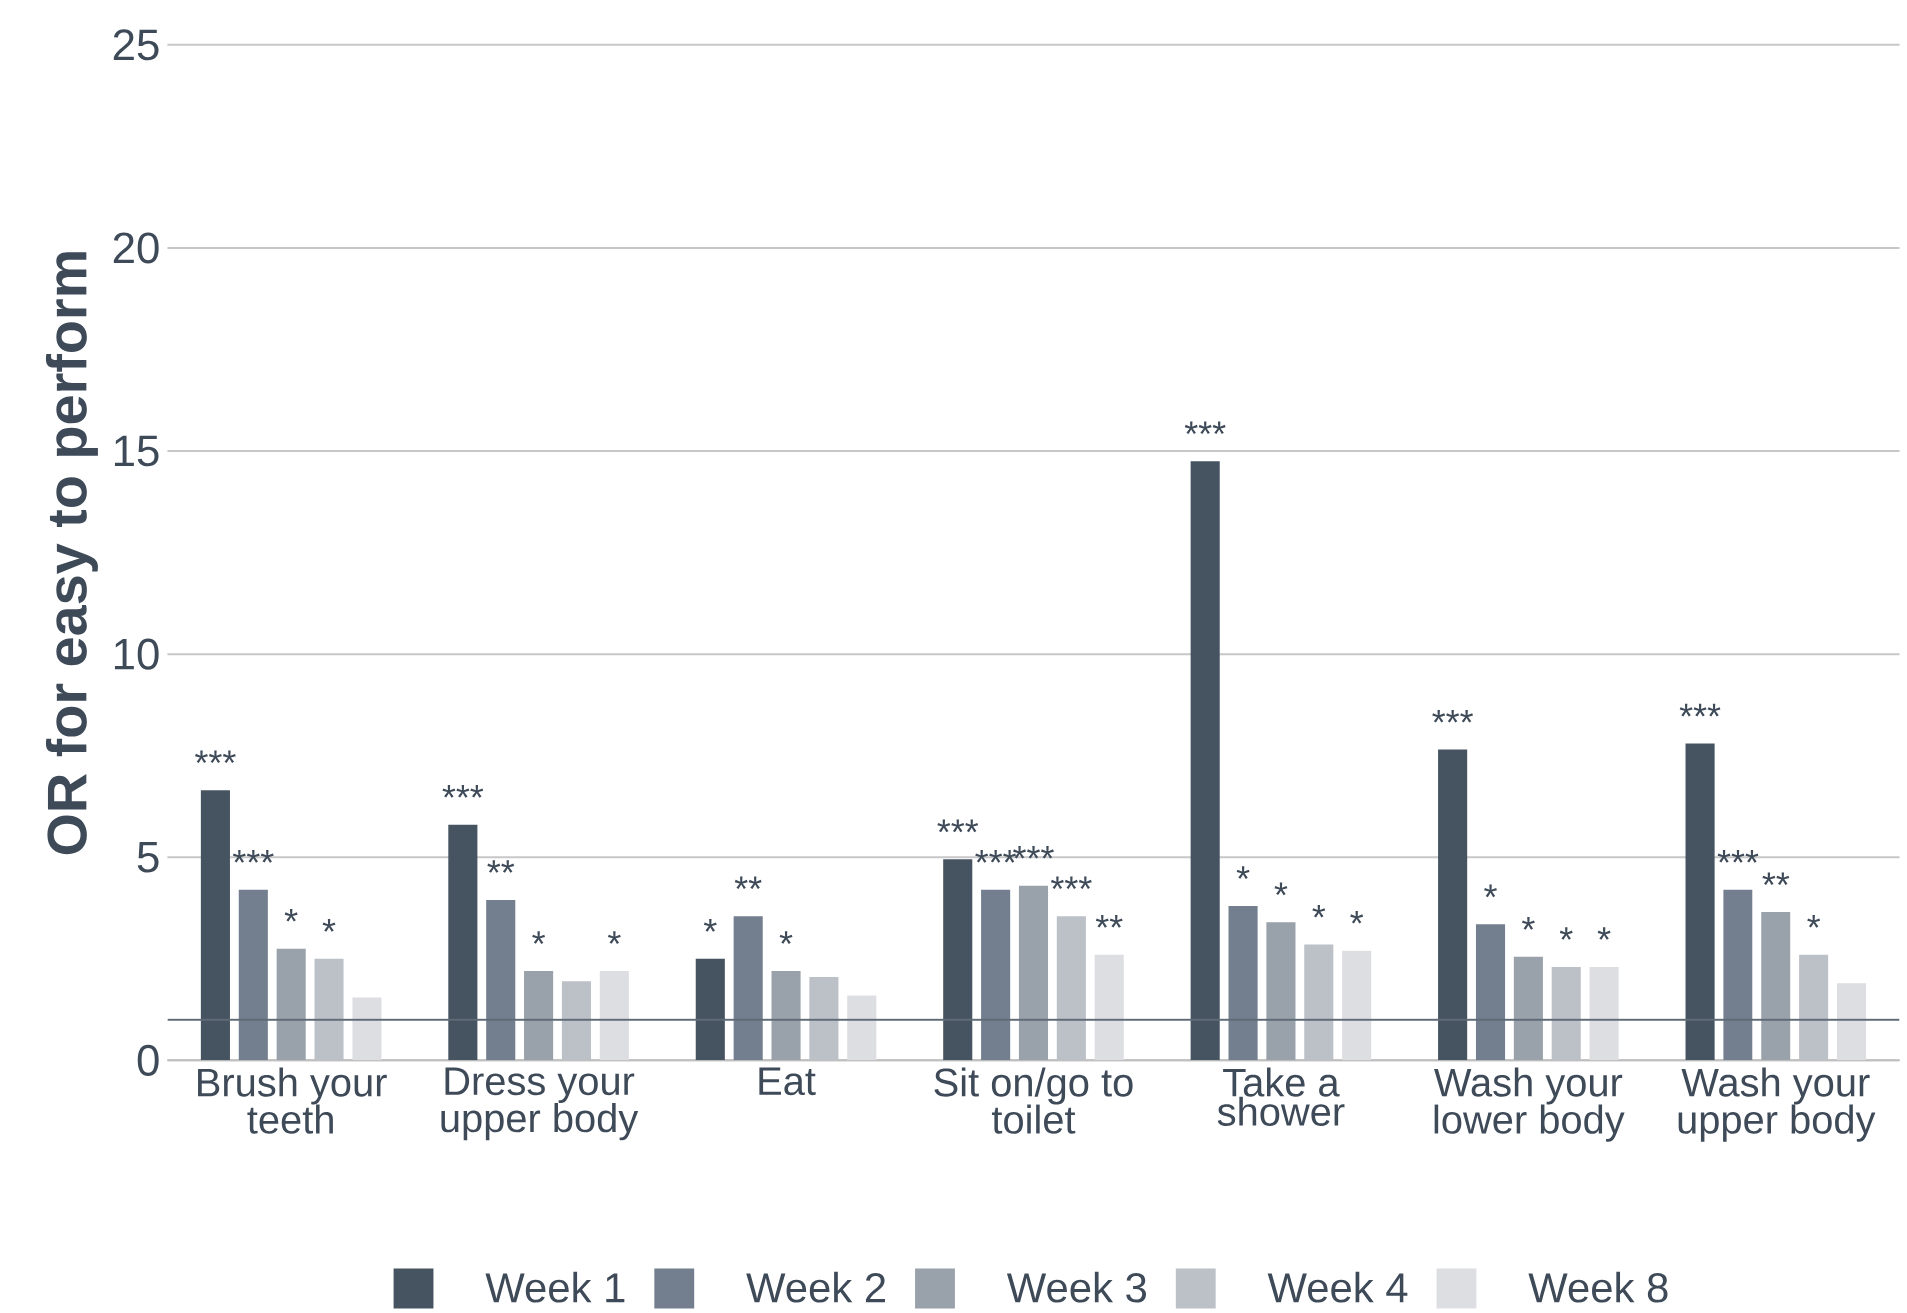 The image size is (1907, 1313). I want to click on y-axis-title: OR for easy to perform, so click(71, 553).